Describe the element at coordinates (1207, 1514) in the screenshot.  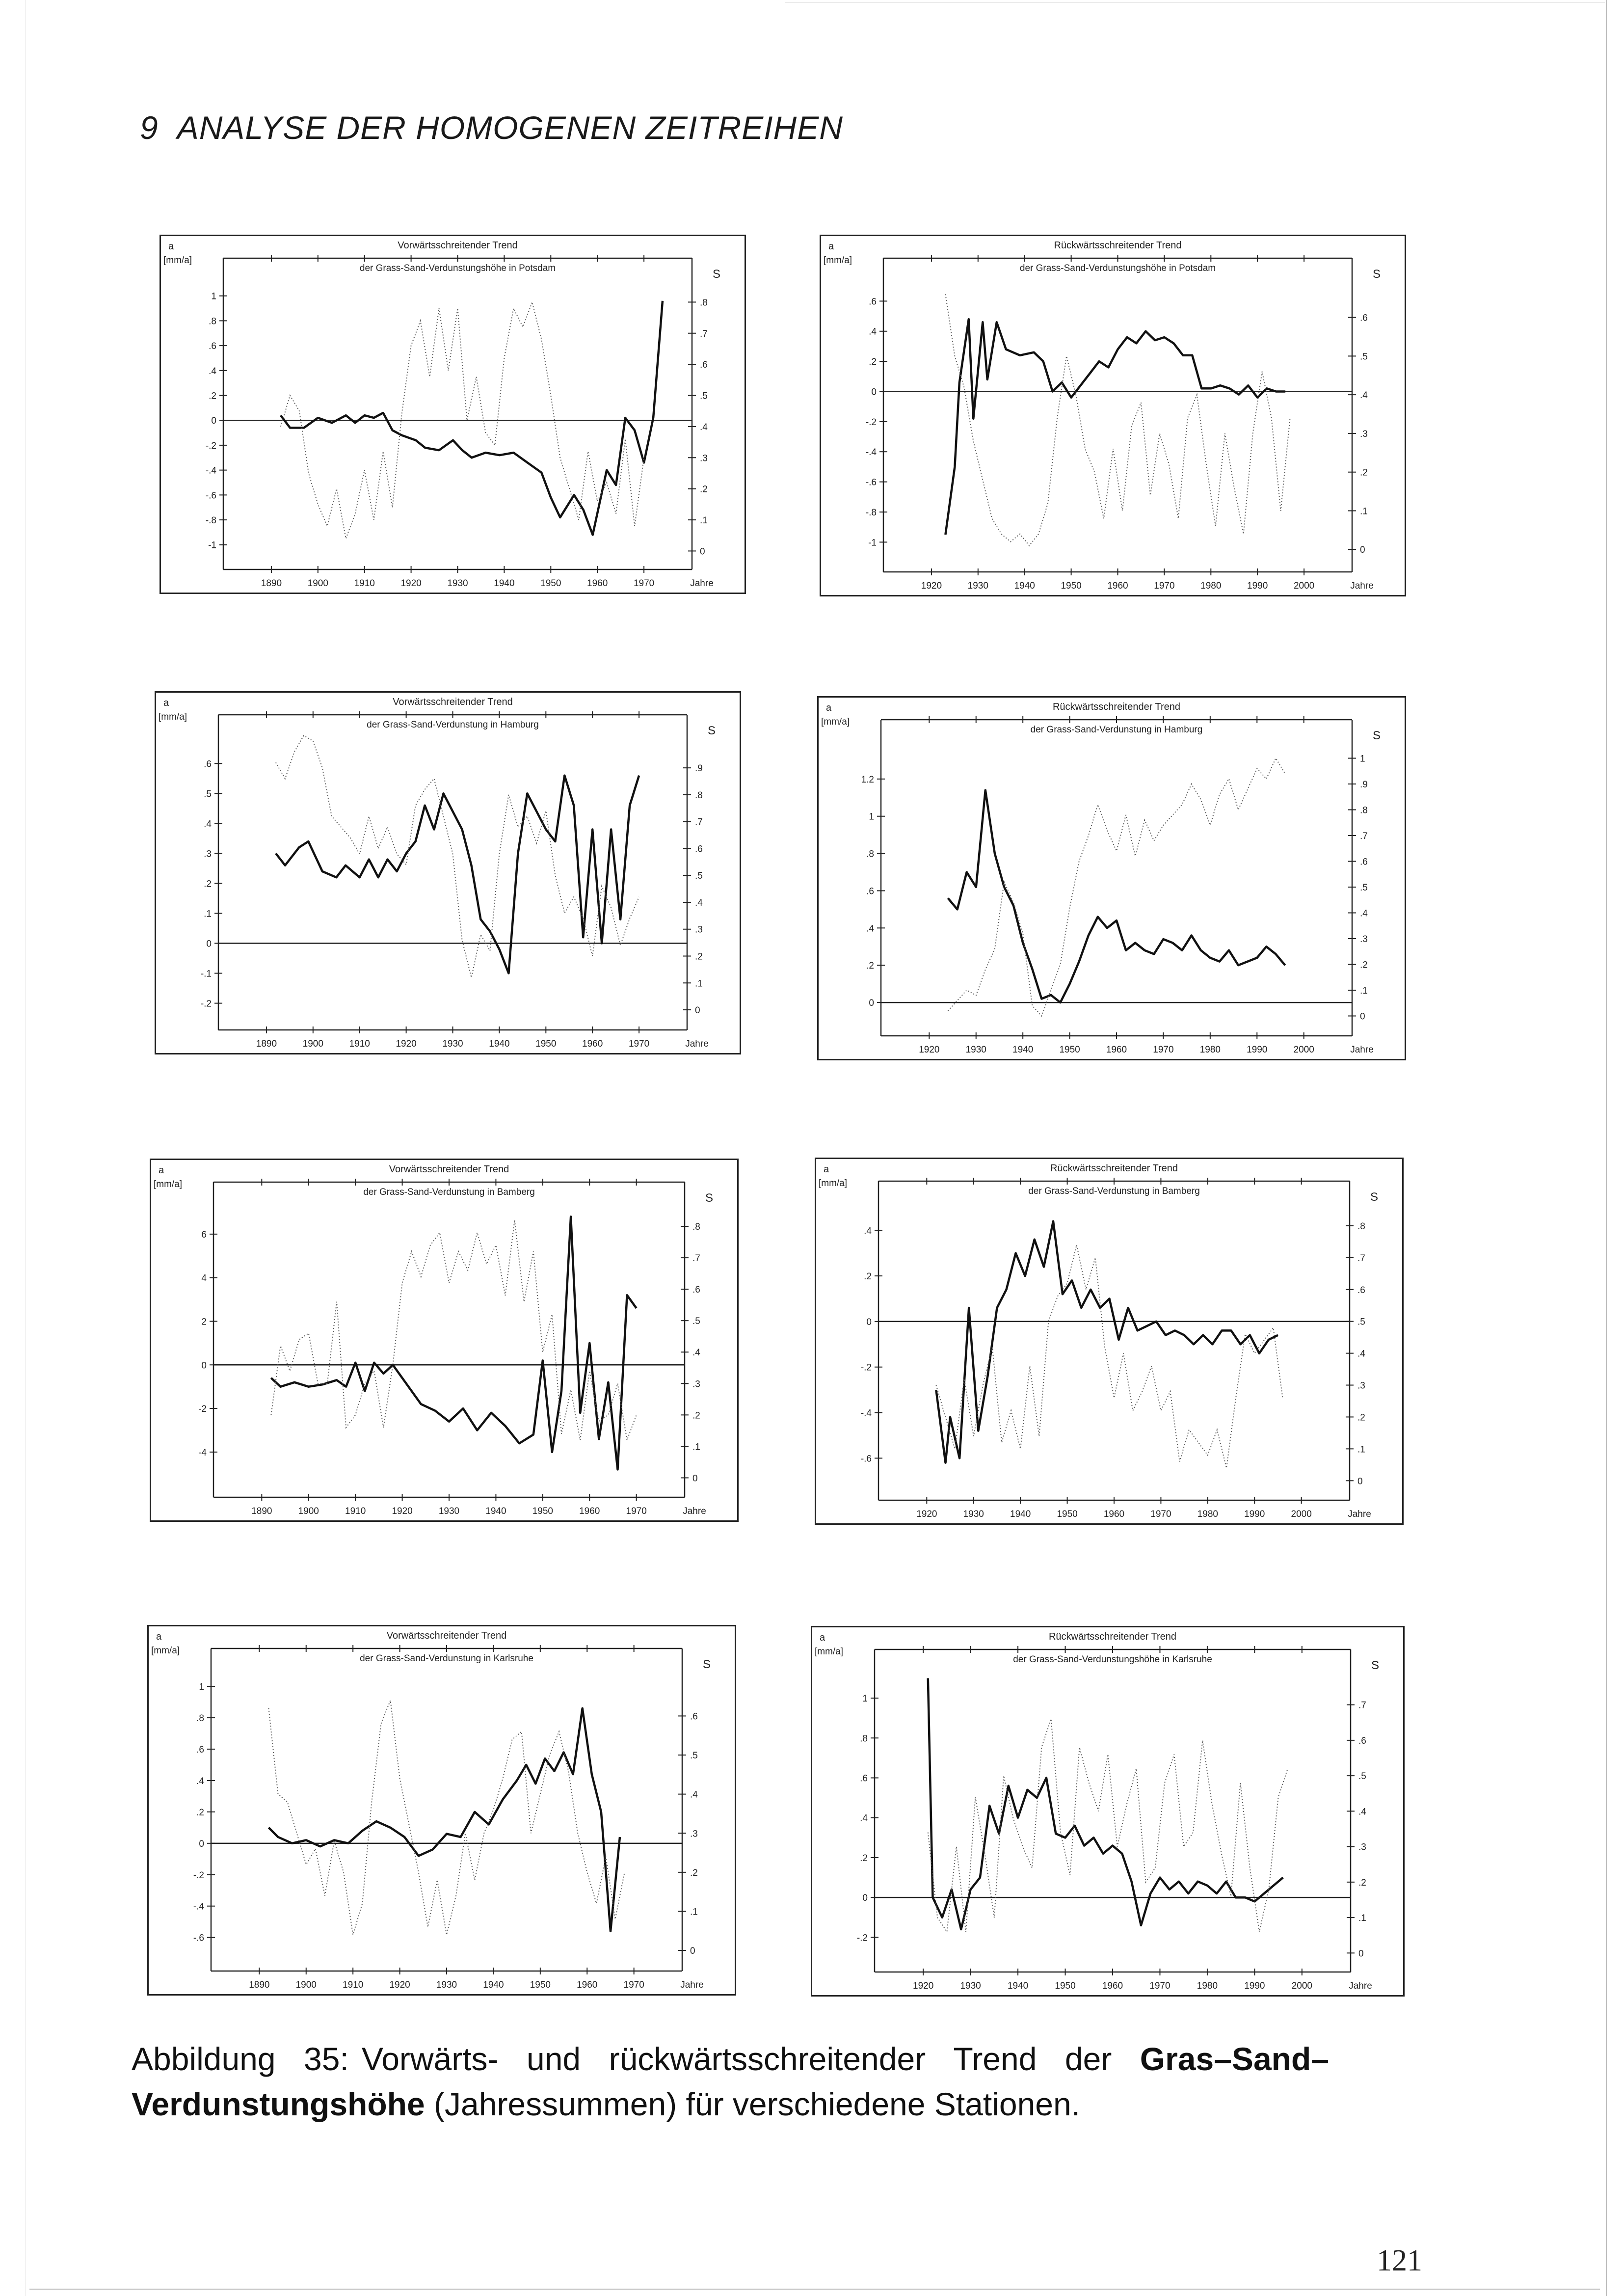
I see `x-tick-label: 1980` at that location.